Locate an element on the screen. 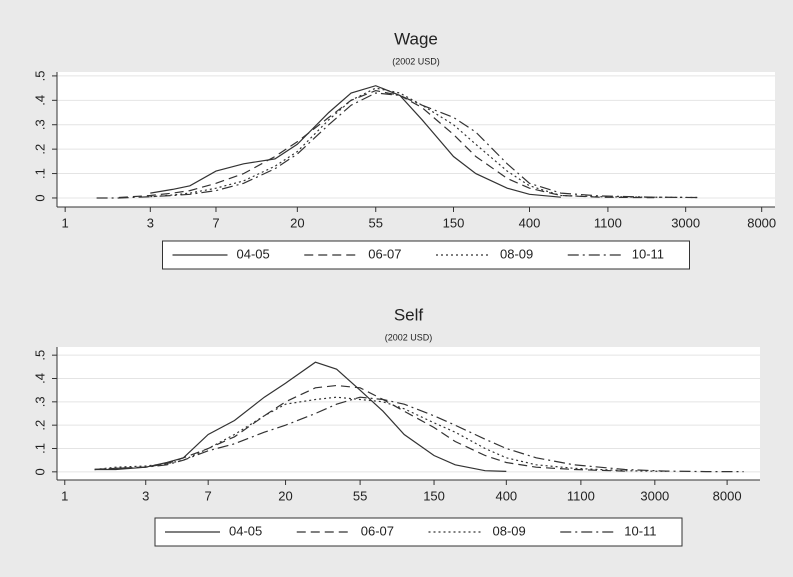  chart-title: Wage is located at coordinates (416, 38).